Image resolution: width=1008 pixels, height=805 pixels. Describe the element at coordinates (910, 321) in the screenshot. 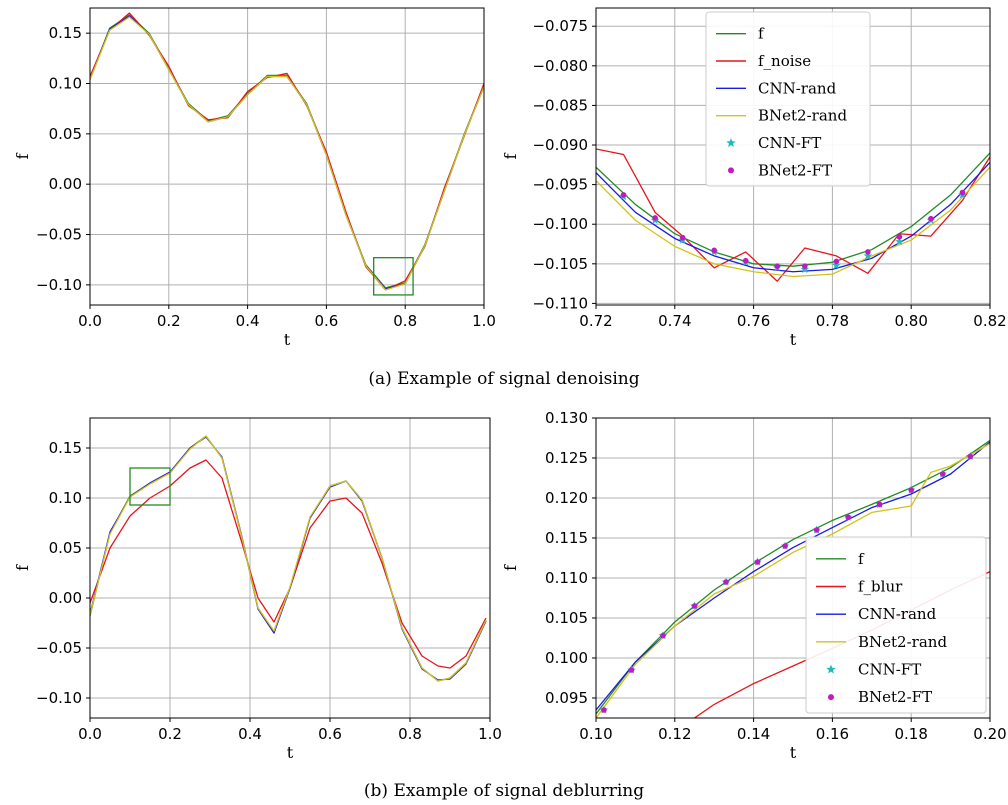

I see `x-tick-label: 0.80` at that location.